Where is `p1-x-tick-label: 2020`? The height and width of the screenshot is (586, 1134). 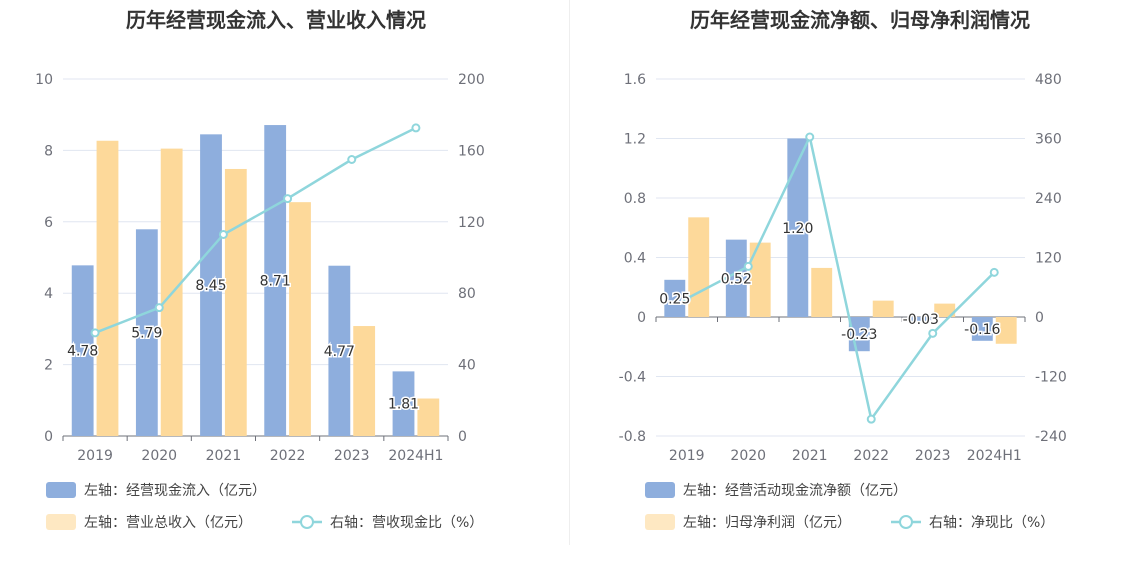 p1-x-tick-label: 2020 is located at coordinates (159, 456).